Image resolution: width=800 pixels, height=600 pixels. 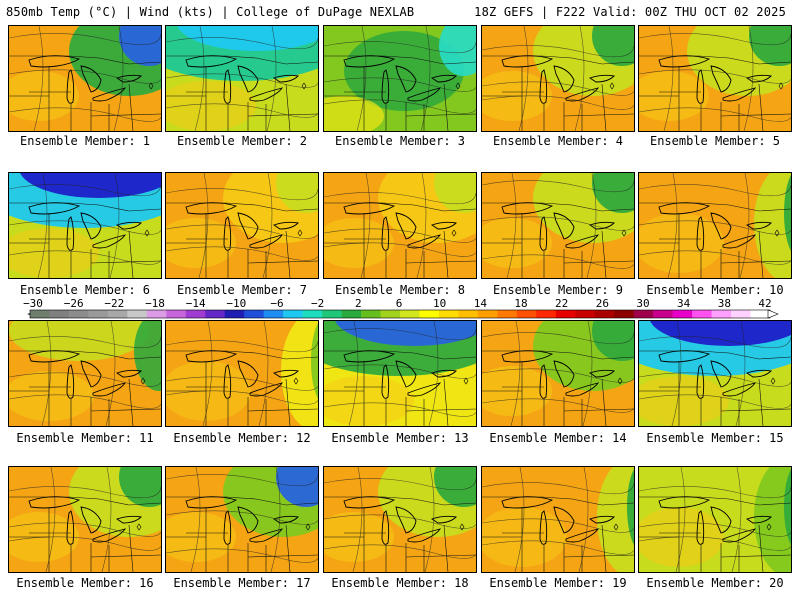 I want to click on colorbar-tick-label: −6, so click(x=276, y=303).